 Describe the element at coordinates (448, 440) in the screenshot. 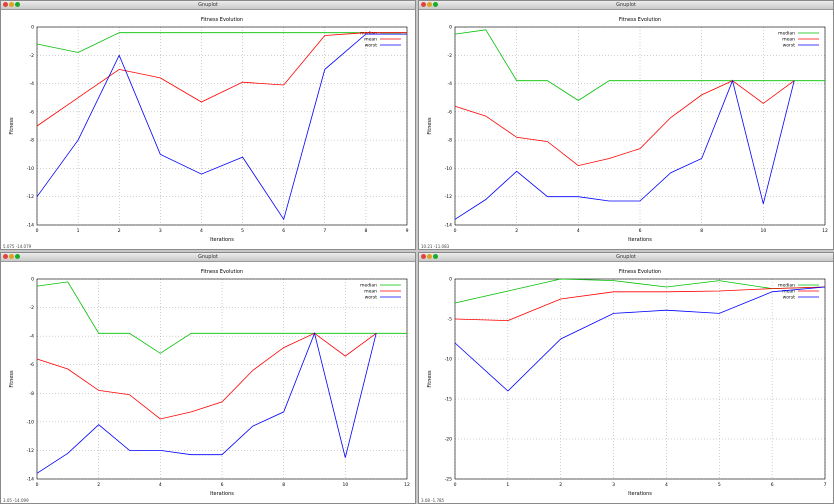

I see `y-tick-label: -20` at that location.